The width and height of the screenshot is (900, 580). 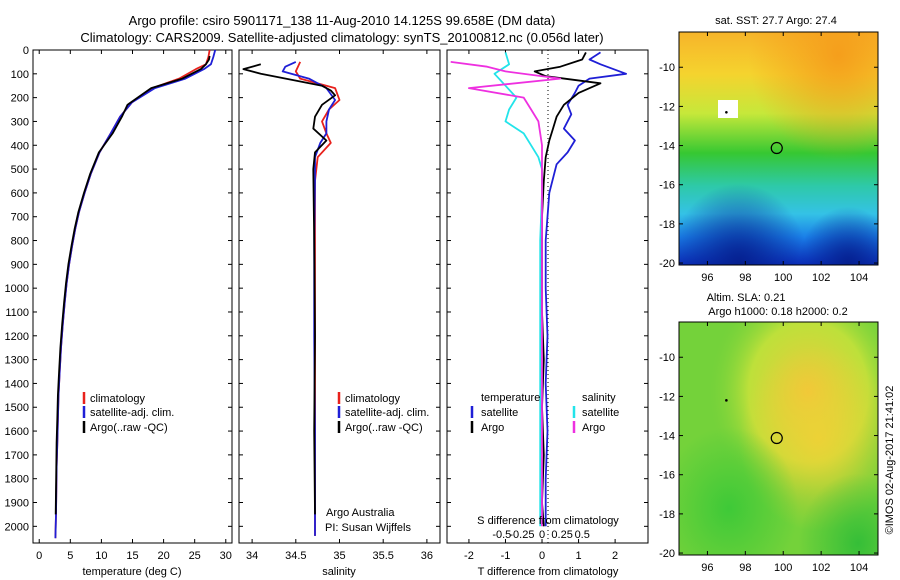 What do you see at coordinates (26, 51) in the screenshot?
I see `y-tick-label: 0` at bounding box center [26, 51].